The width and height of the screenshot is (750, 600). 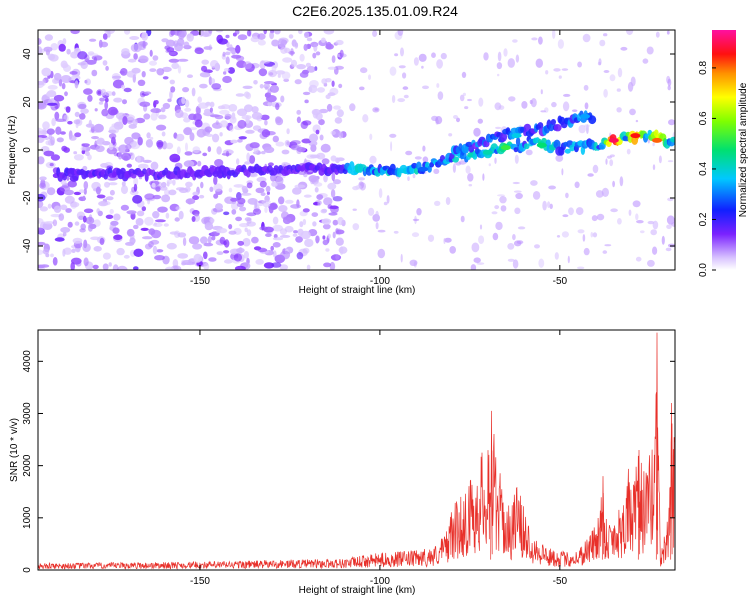 What do you see at coordinates (613, 140) in the screenshot?
I see `spectrogram-peak-cell` at bounding box center [613, 140].